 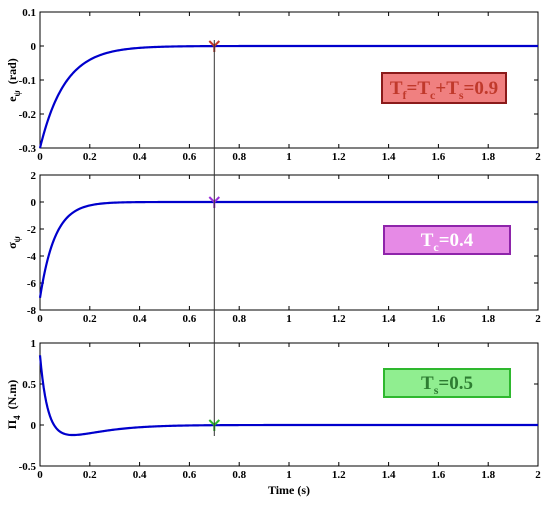 What do you see at coordinates (28, 115) in the screenshot?
I see `y-tick-label: -0.2` at bounding box center [28, 115].